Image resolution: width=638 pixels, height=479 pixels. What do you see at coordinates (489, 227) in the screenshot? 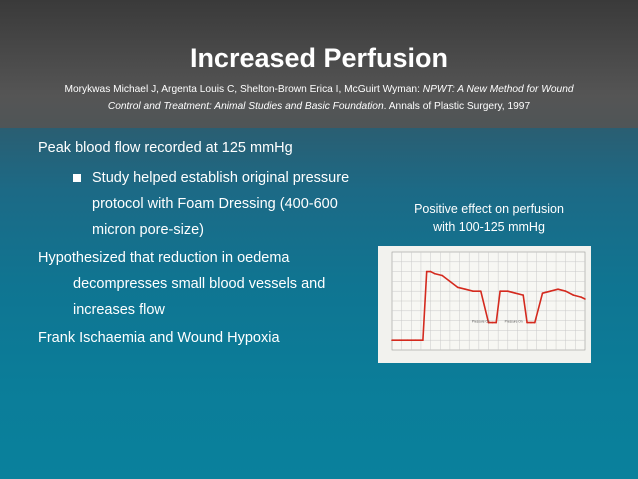
I see `chart-caption-line-2: with 100-125 mmHg` at bounding box center [489, 227].